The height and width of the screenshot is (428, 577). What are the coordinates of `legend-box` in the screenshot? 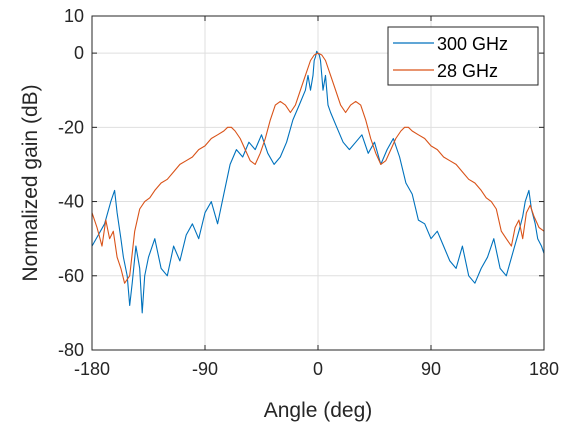 It's located at (463, 56).